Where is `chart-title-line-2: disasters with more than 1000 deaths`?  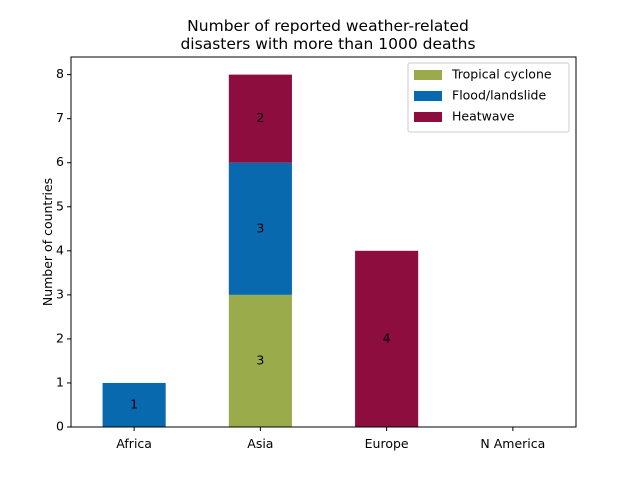 chart-title-line-2: disasters with more than 1000 deaths is located at coordinates (327, 44).